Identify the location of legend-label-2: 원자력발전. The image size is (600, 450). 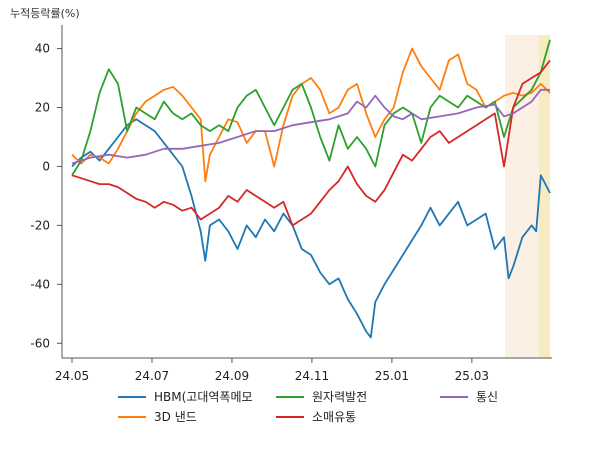
(340, 397).